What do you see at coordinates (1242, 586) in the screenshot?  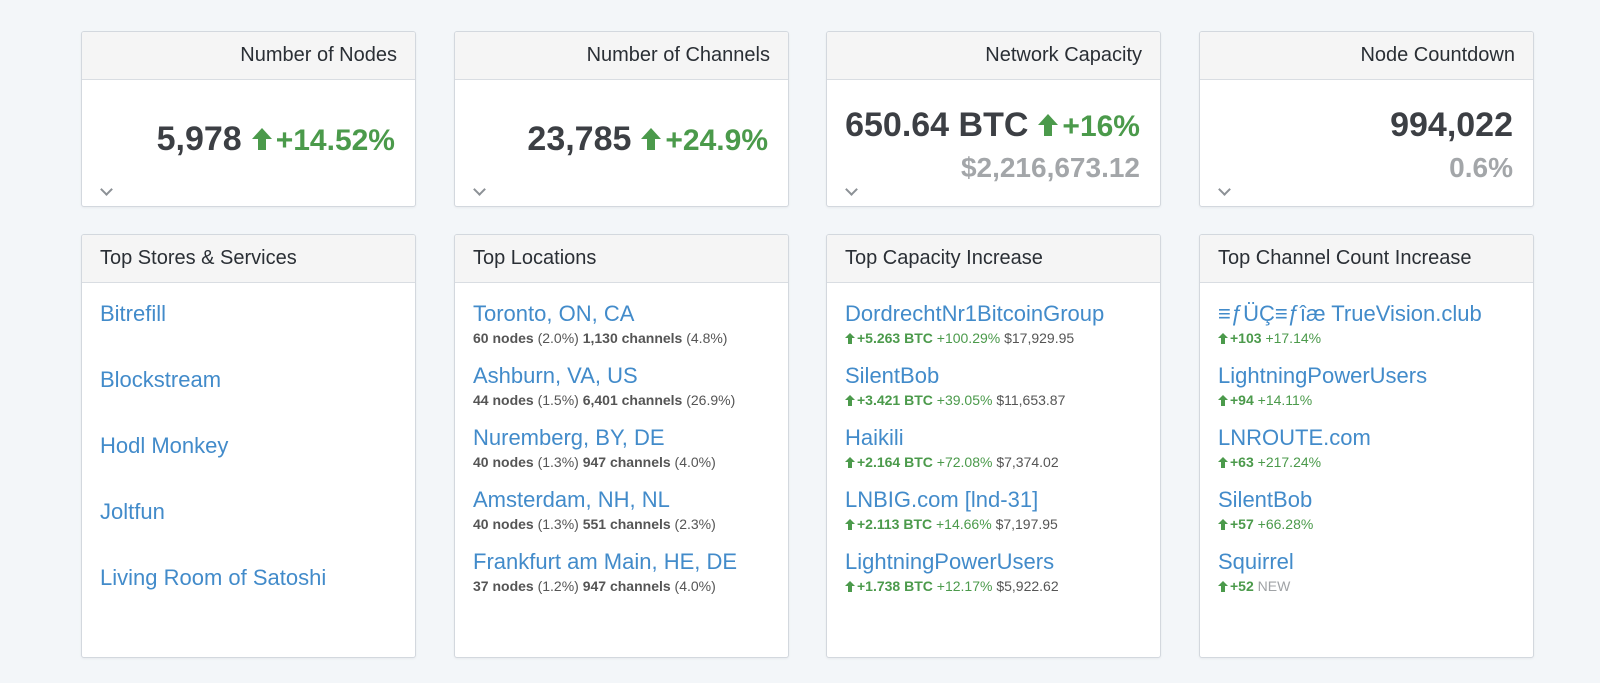 I see `channel-count-increase: +52` at bounding box center [1242, 586].